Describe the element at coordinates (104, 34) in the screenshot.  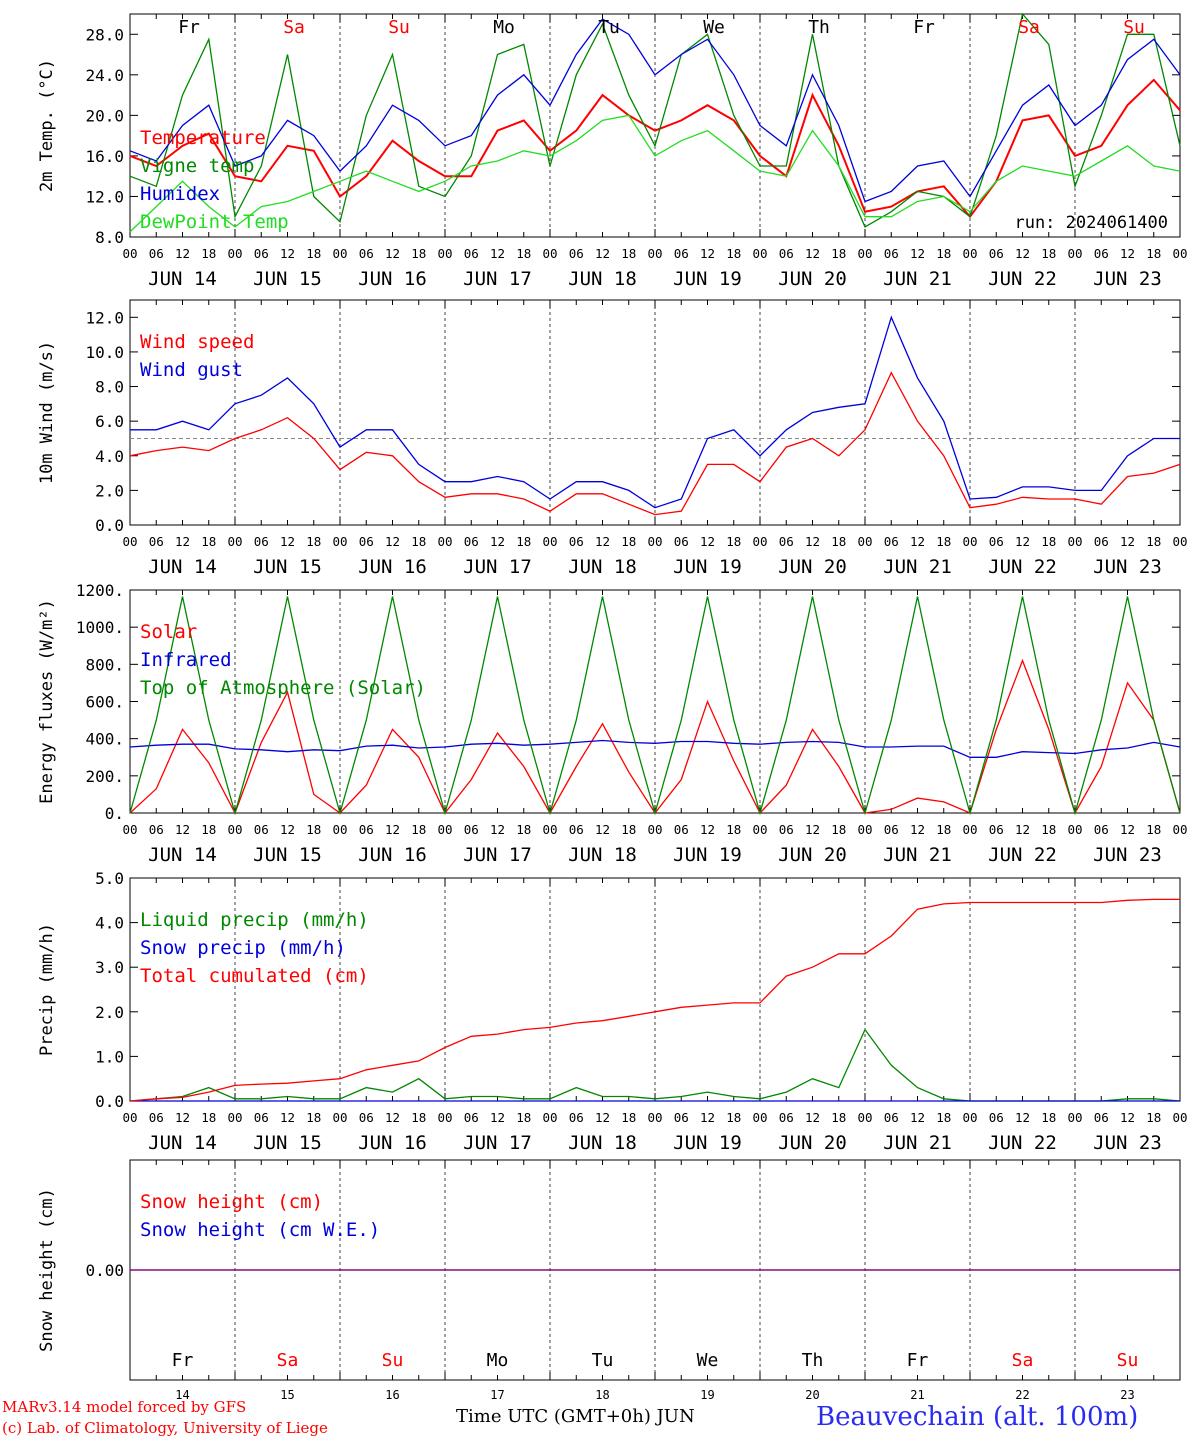
I see `y-tick-label: 28.0` at that location.